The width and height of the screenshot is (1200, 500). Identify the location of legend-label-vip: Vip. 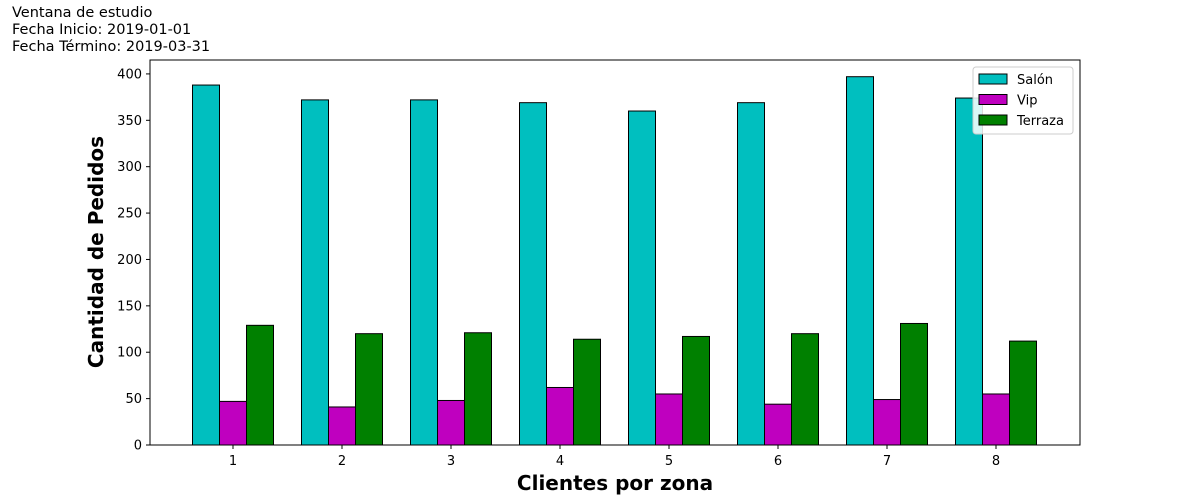
(1027, 101).